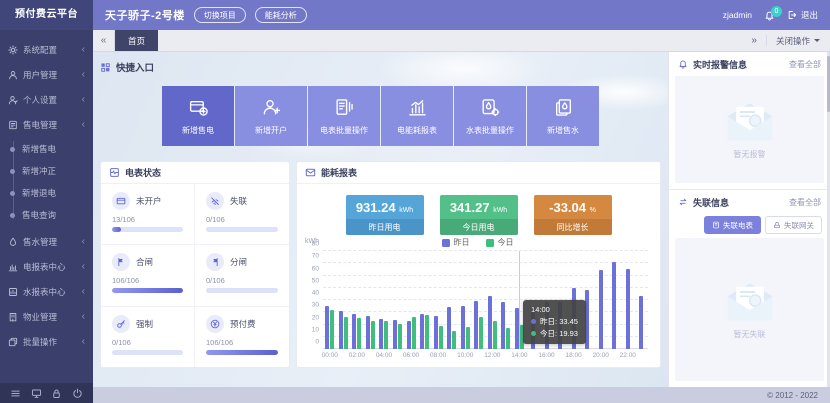 The height and width of the screenshot is (403, 830). Describe the element at coordinates (46, 316) in the screenshot. I see `sidebar-item-7: 物业管理 ‹` at that location.